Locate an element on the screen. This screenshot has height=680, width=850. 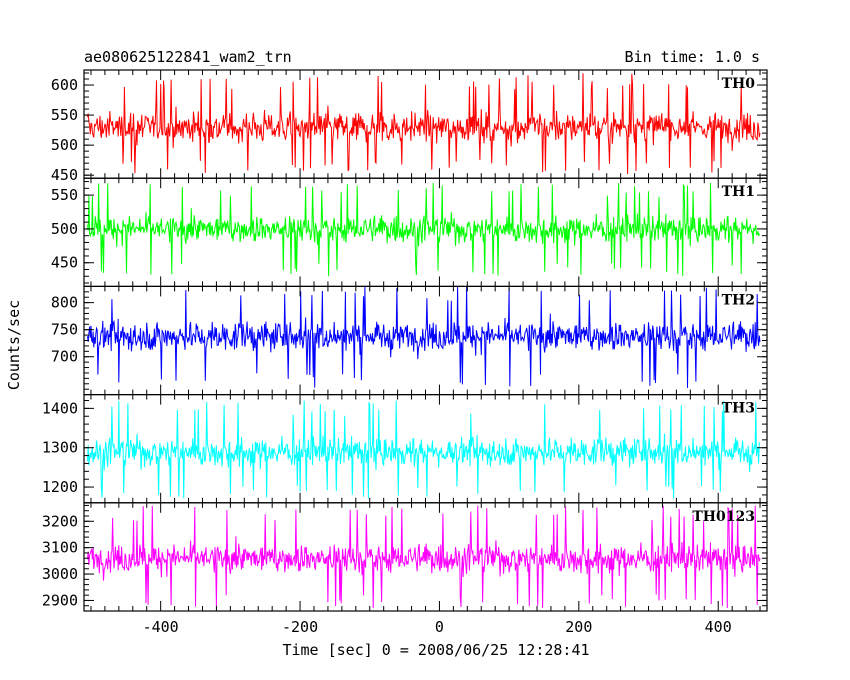
series-th0123-line is located at coordinates (424, 557).